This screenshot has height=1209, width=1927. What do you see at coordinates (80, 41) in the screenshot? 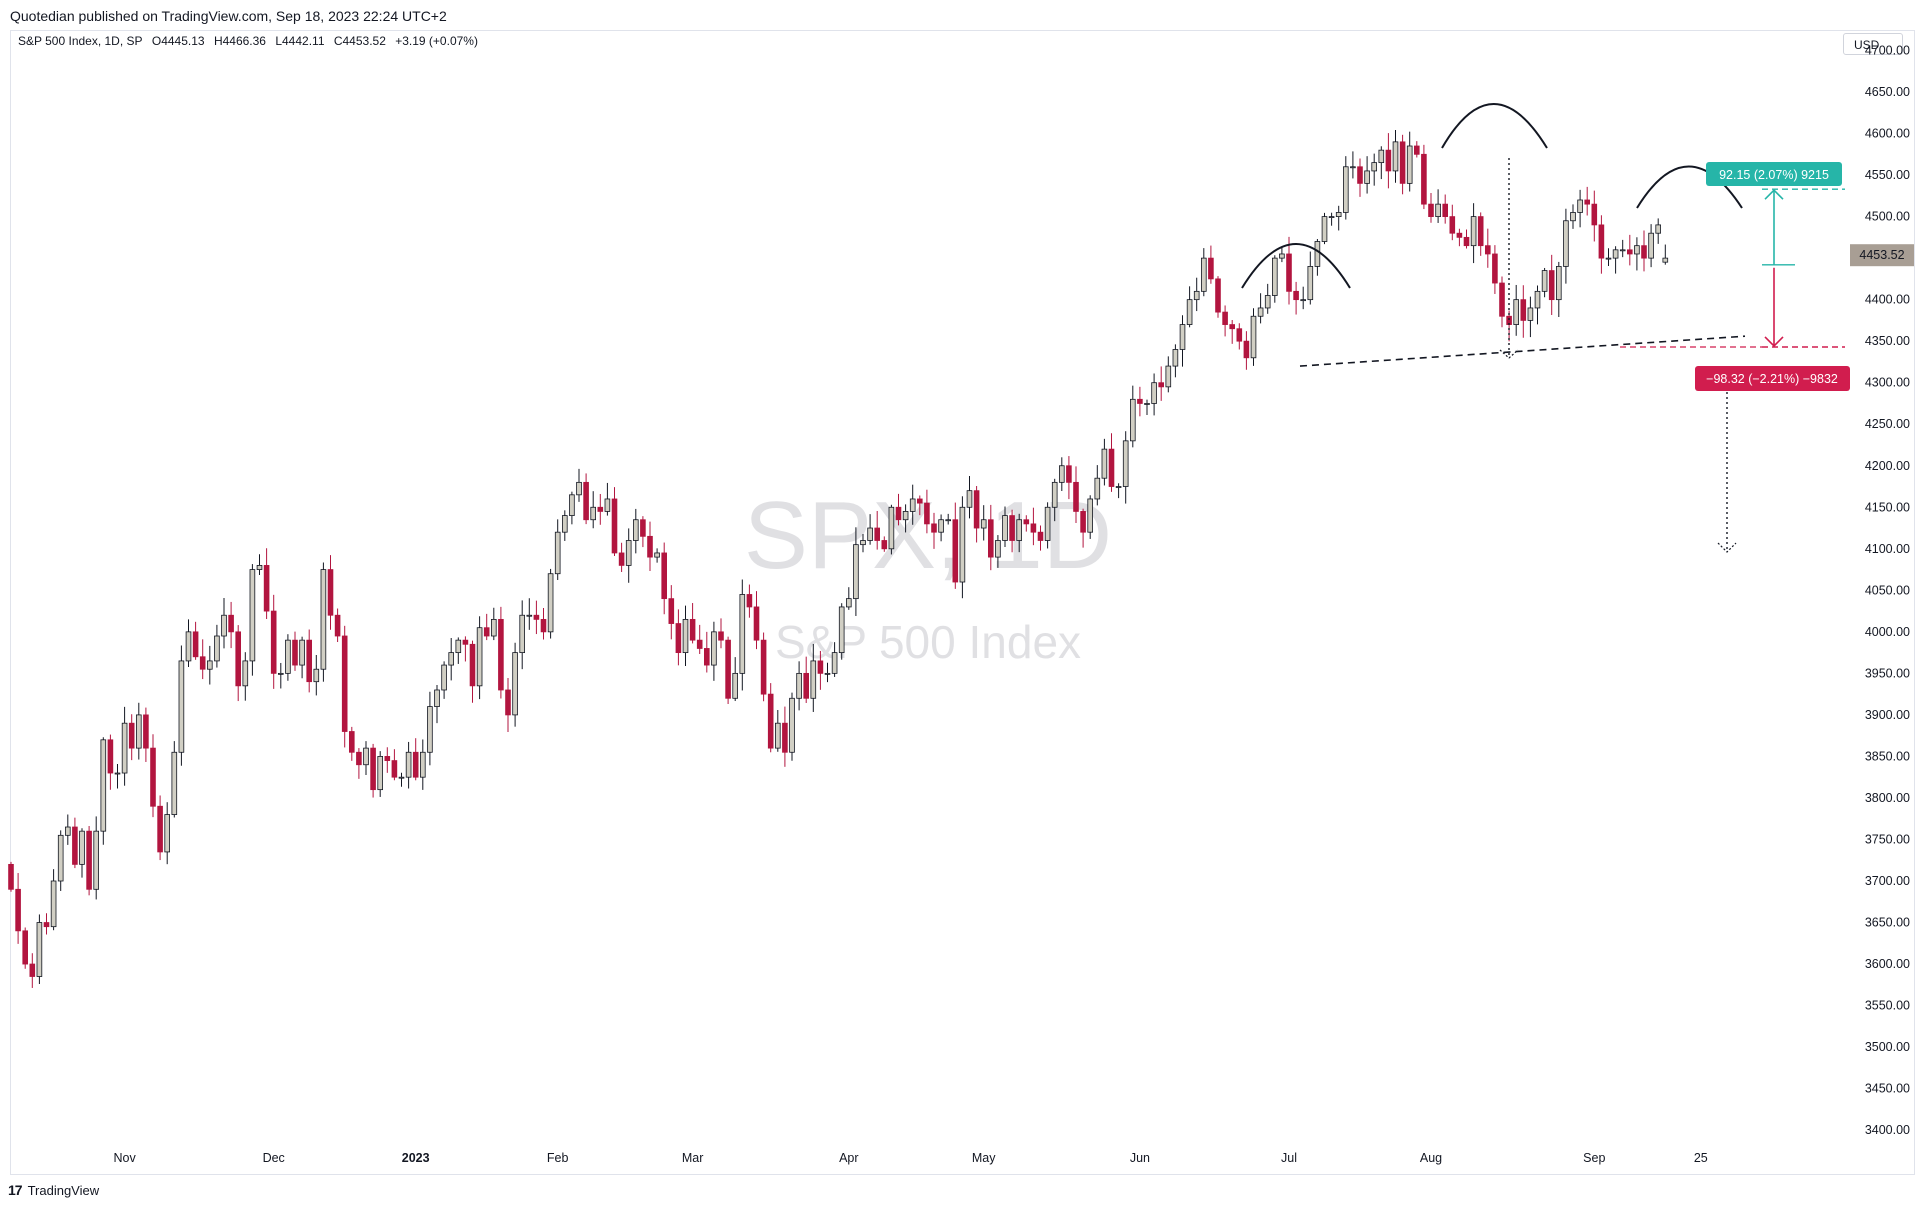
I see `legend-symbol: S&P 500 Index, 1D, SP` at bounding box center [80, 41].